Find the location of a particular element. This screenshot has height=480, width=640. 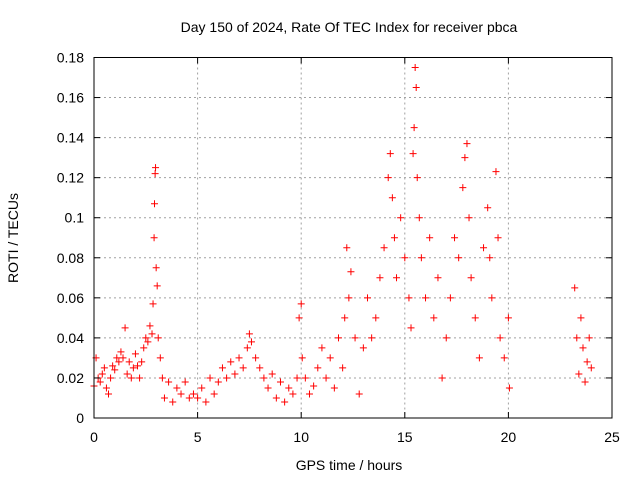

y-axis-title: ROTI / TECUs is located at coordinates (13, 238).